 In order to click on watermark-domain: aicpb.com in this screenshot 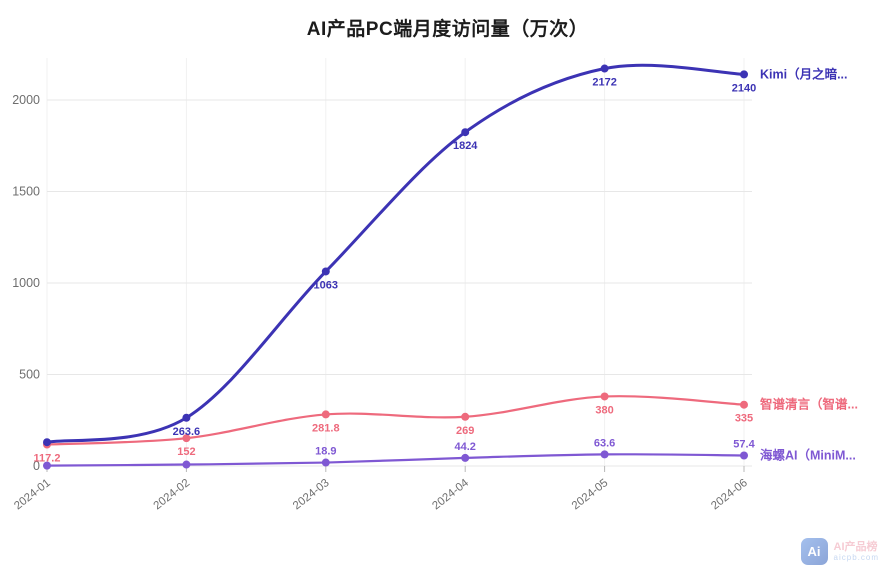, I will do `click(856, 558)`.